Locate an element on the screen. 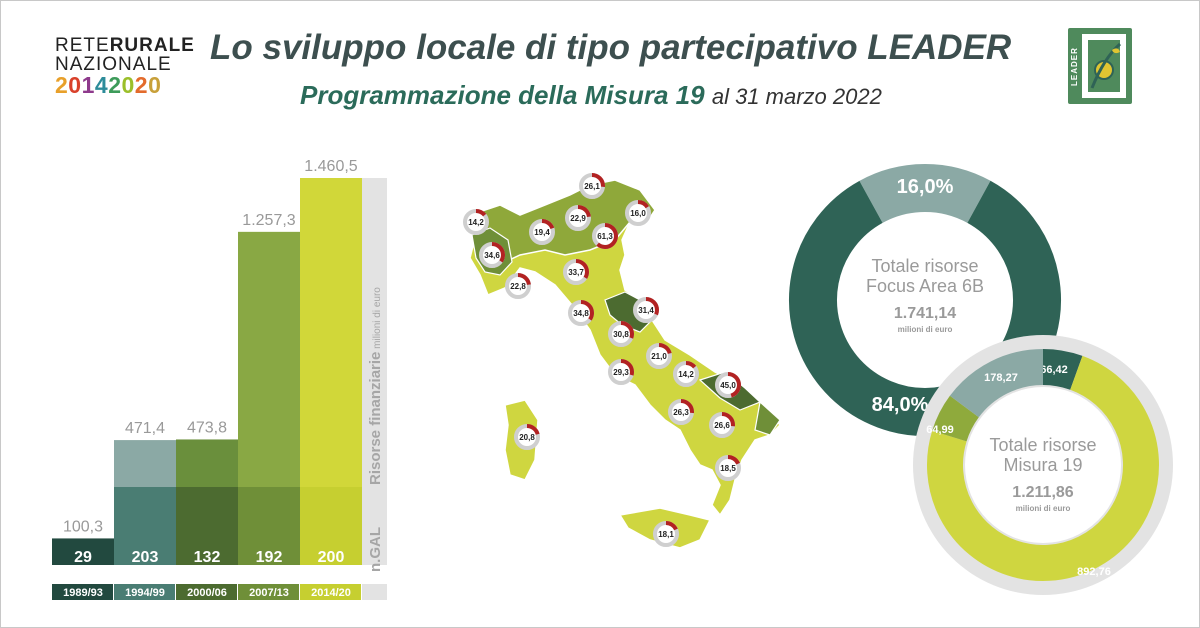 The width and height of the screenshot is (1200, 628). brand-year-digit: 4 is located at coordinates (101, 85).